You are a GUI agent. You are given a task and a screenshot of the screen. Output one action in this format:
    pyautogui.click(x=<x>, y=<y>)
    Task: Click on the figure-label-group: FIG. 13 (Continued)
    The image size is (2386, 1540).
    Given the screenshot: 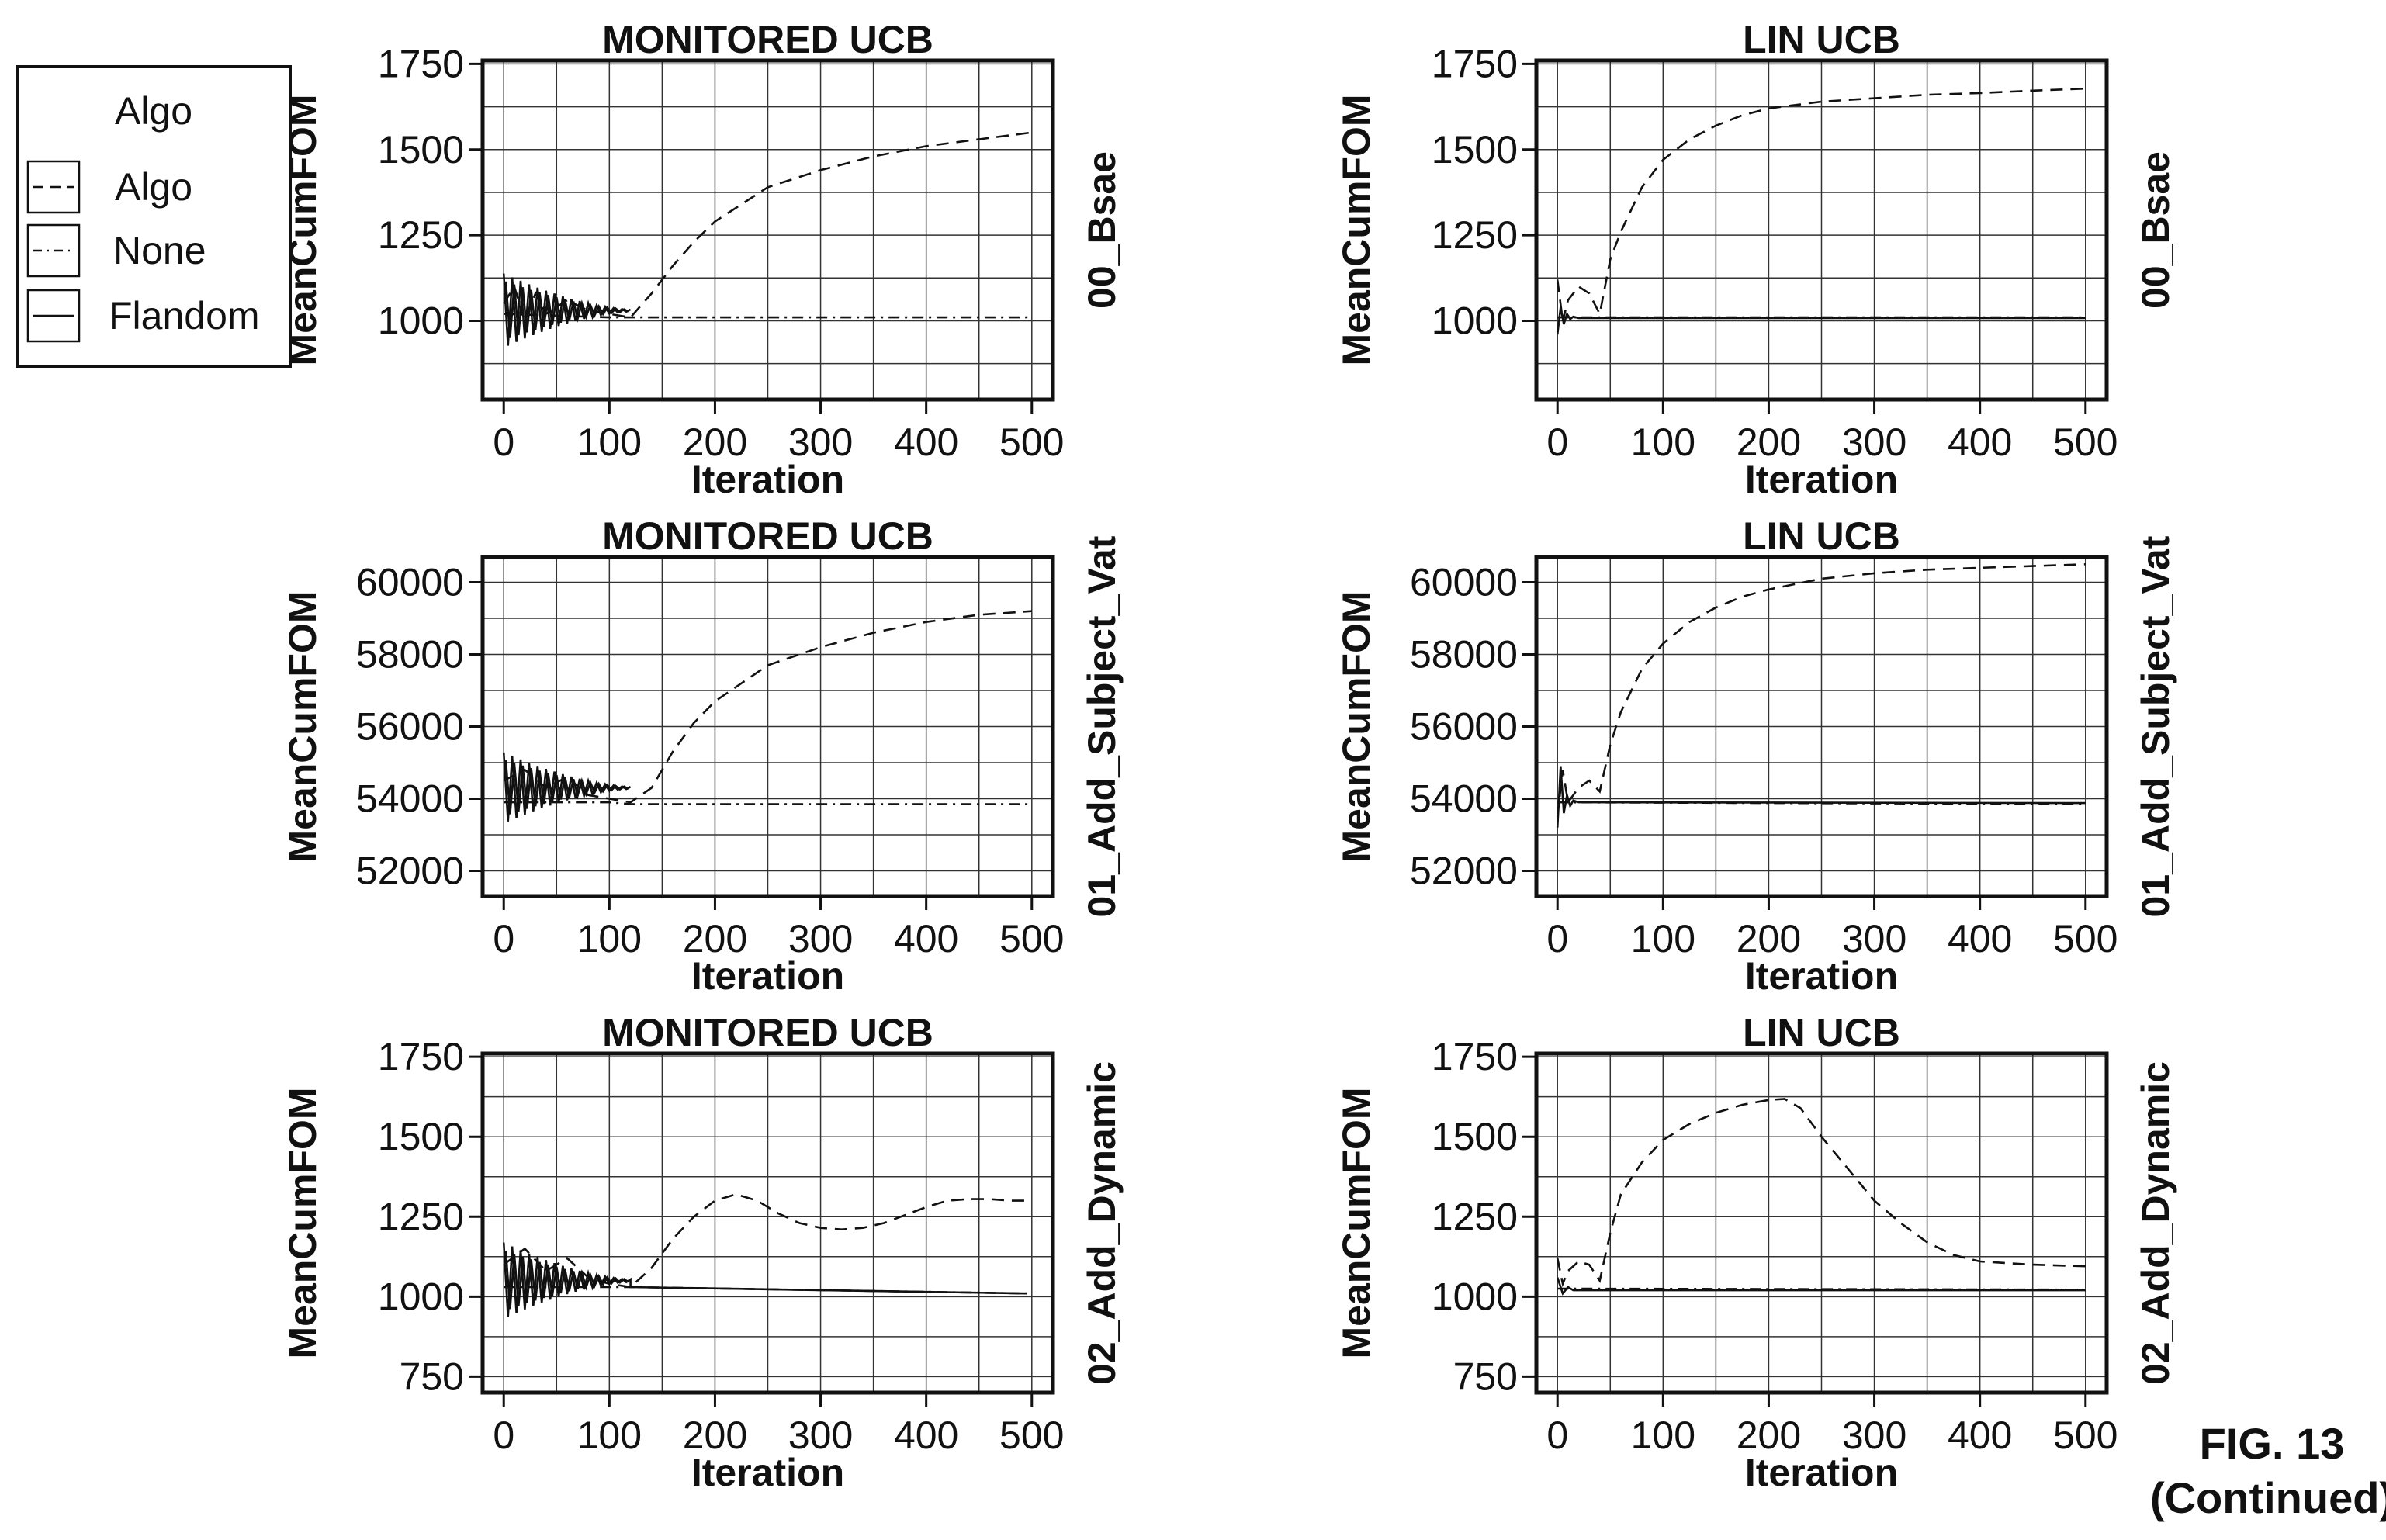 What is the action you would take?
    pyautogui.click(x=2268, y=1470)
    